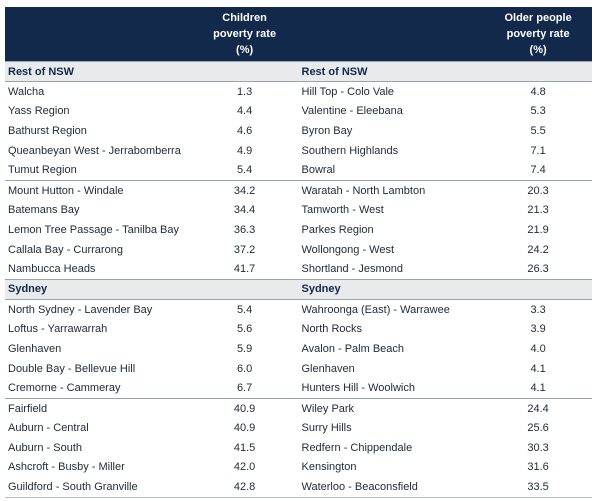 This screenshot has height=501, width=600. I want to click on header-blank-right, so click(392, 34).